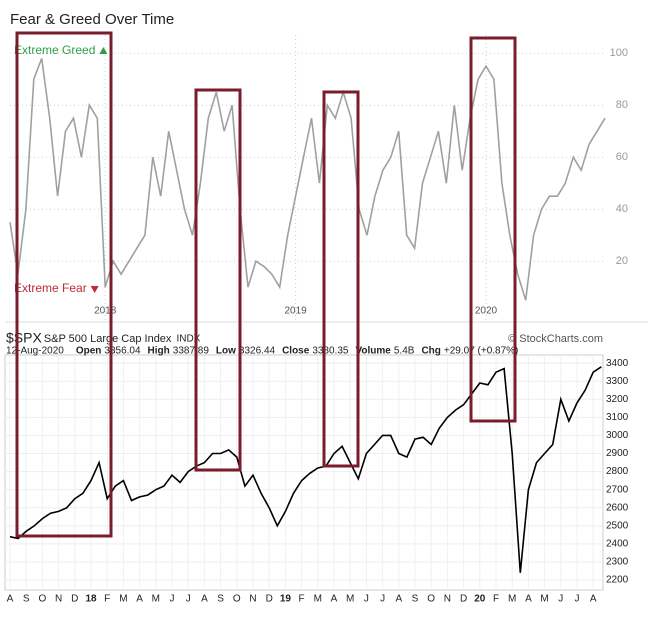 The image size is (648, 629). Describe the element at coordinates (480, 599) in the screenshot. I see `x-tick-label: 20` at that location.